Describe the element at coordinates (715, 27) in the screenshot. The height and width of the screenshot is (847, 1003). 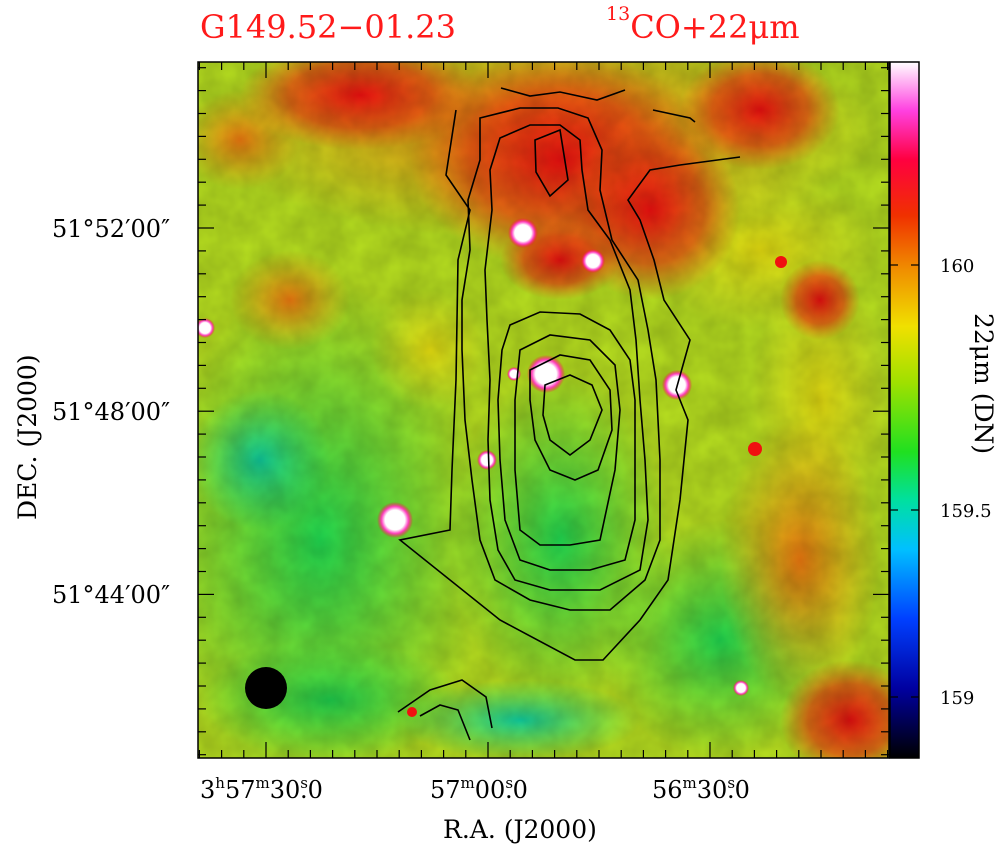
I see `tracer-label: CO+22μm` at that location.